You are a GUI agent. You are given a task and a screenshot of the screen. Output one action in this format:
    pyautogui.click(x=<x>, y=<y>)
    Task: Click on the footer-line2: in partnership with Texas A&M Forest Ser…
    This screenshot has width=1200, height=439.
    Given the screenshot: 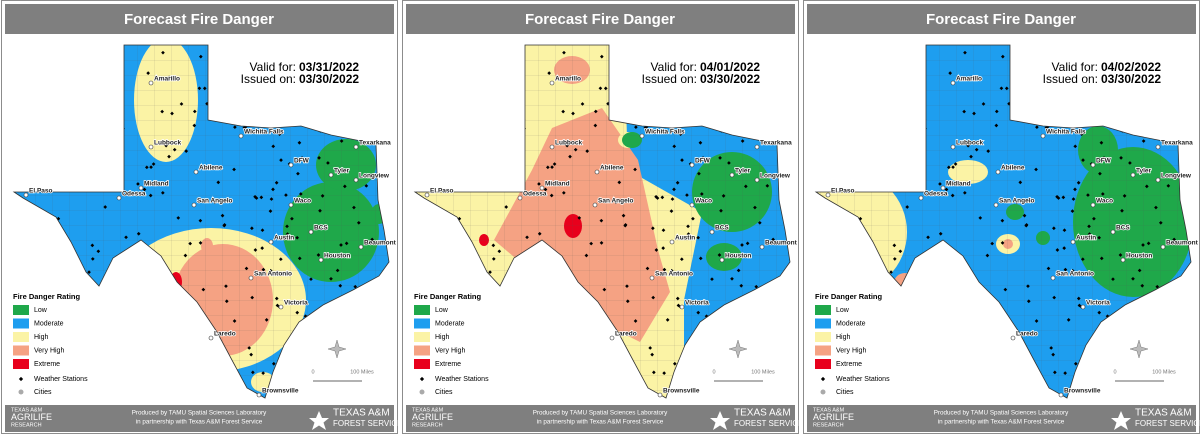 What is the action you would take?
    pyautogui.click(x=600, y=422)
    